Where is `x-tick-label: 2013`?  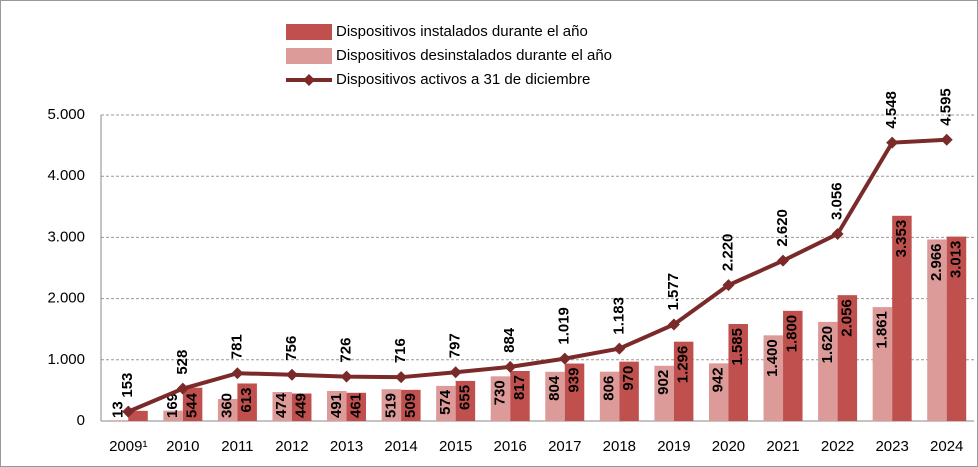 x-tick-label: 2013 is located at coordinates (346, 446).